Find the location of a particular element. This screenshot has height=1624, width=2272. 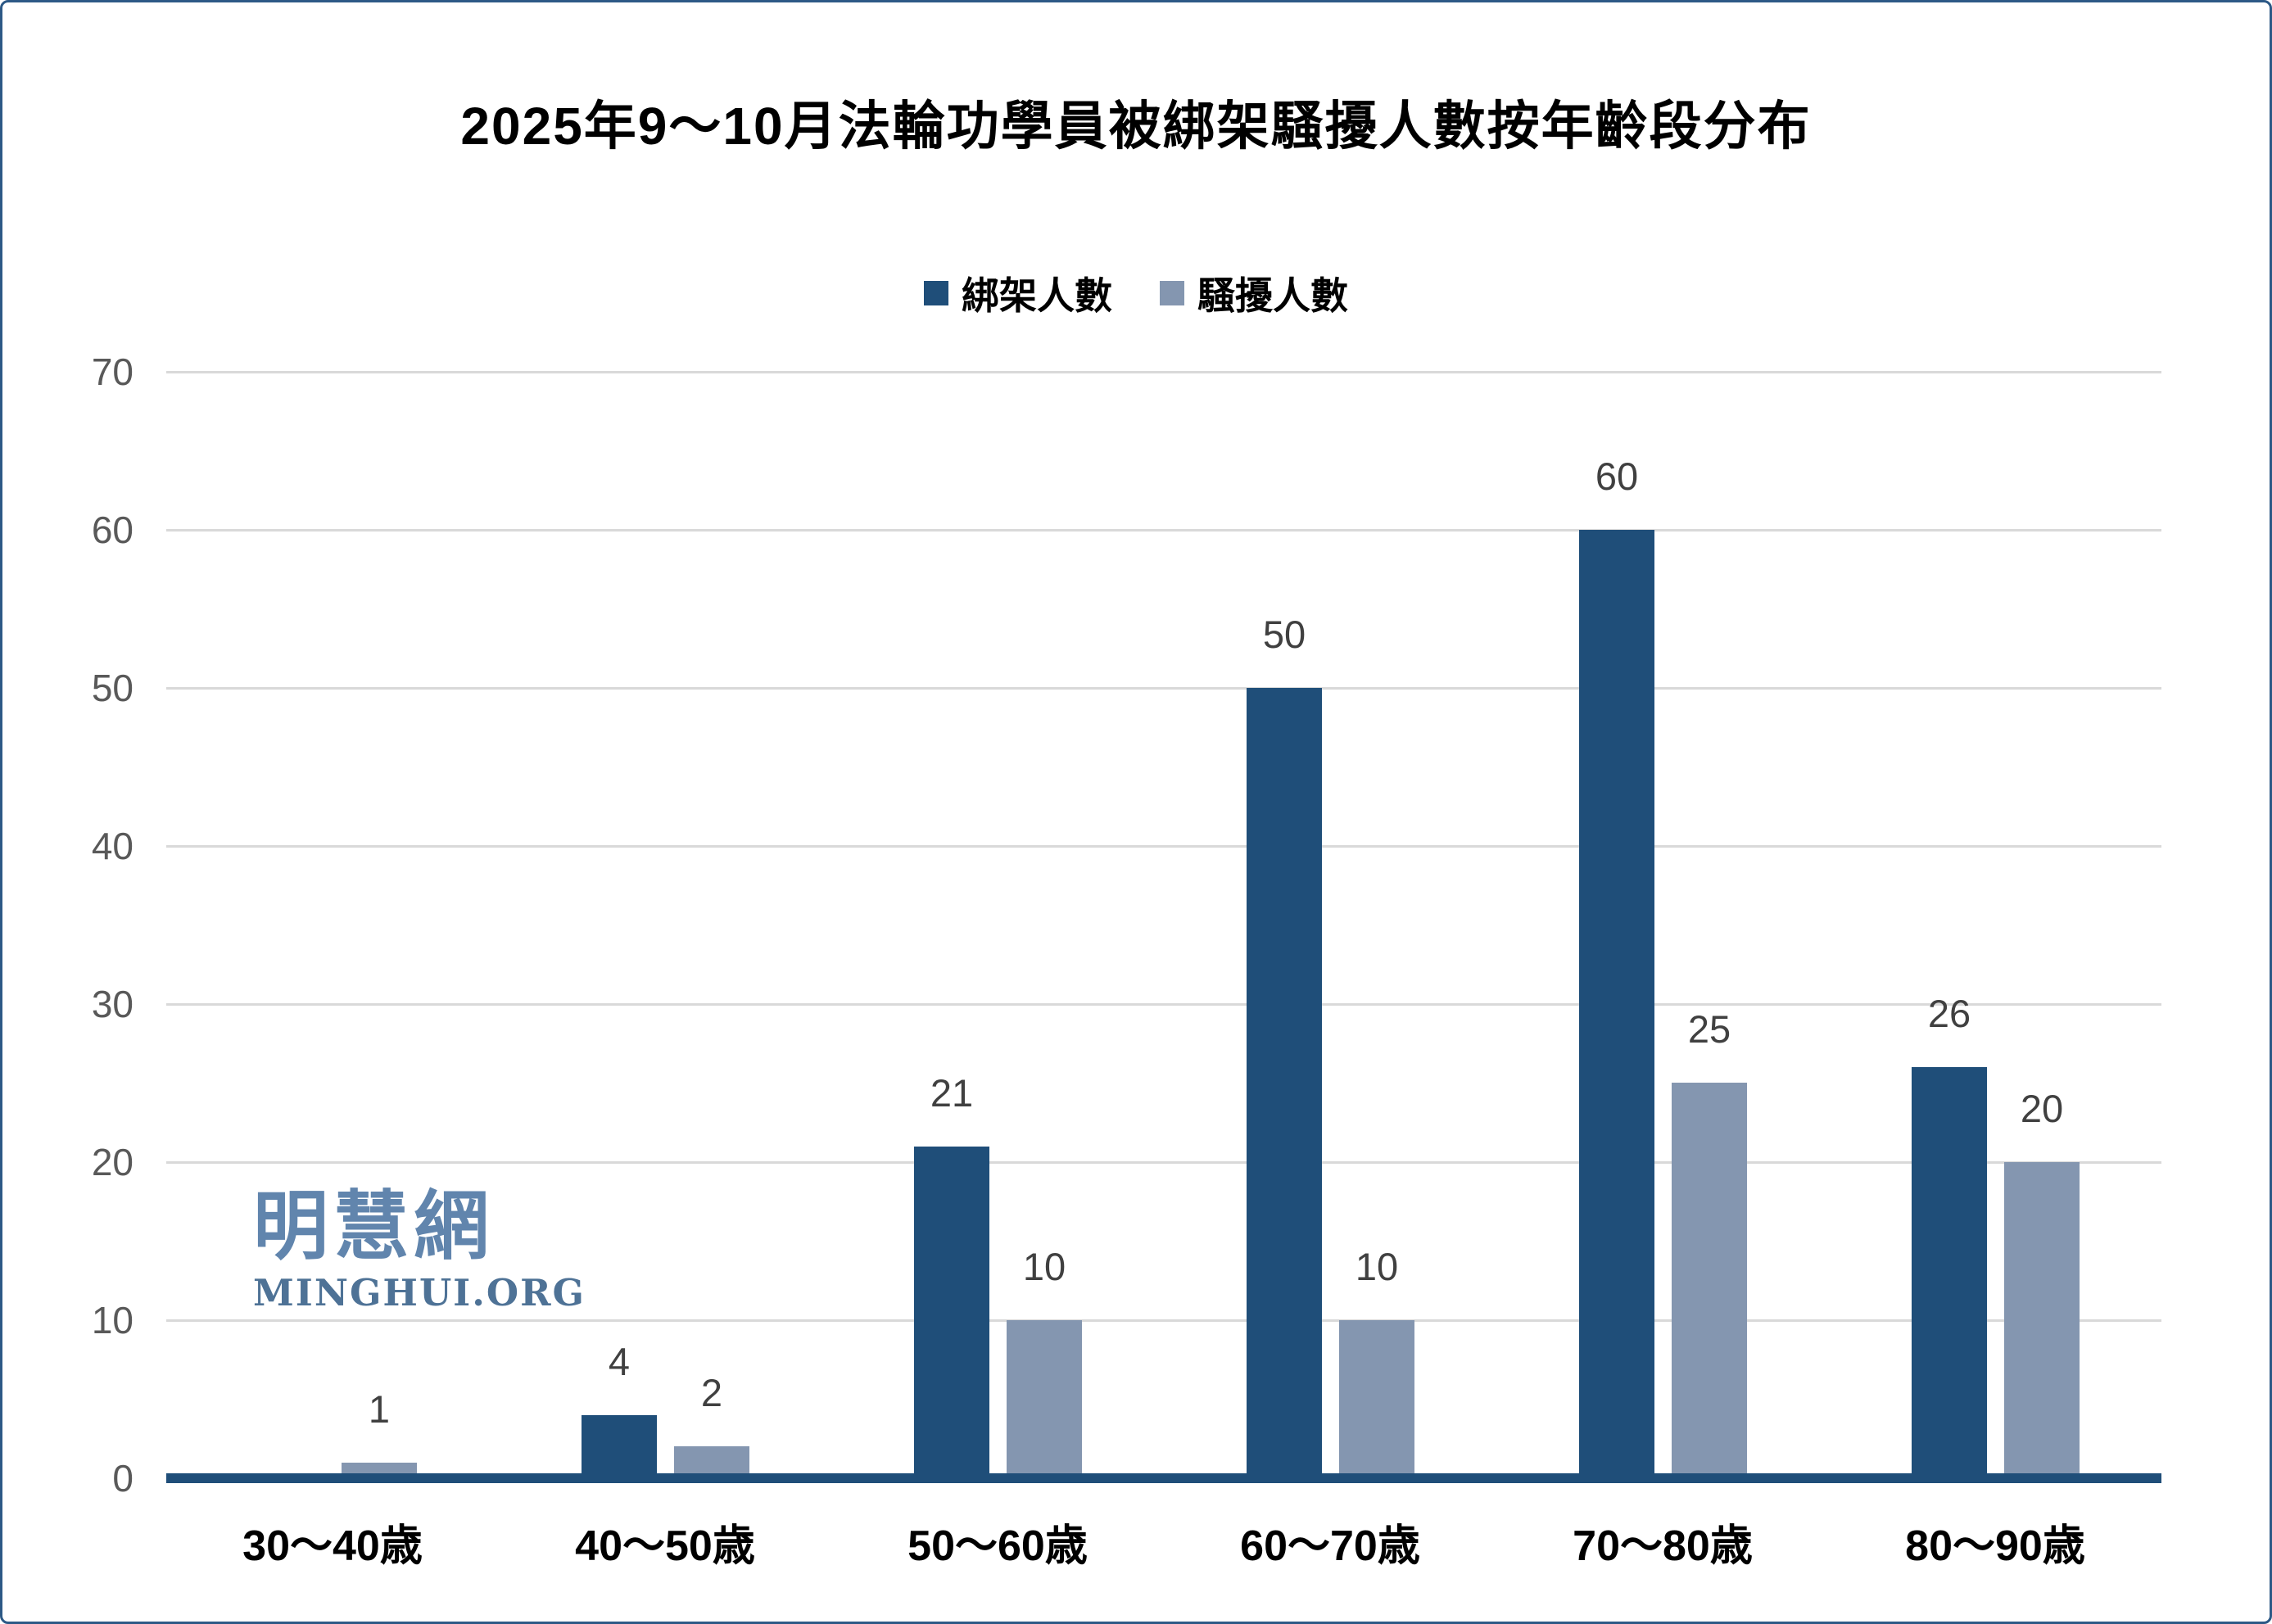

bar-value-label: 26 is located at coordinates (1949, 1014).